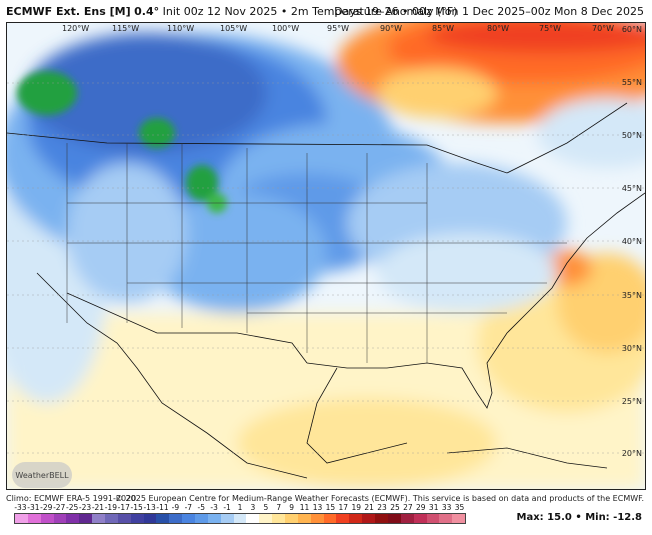  What do you see at coordinates (175, 507) in the screenshot?
I see `colorbar-tick-label: -9` at bounding box center [175, 507].